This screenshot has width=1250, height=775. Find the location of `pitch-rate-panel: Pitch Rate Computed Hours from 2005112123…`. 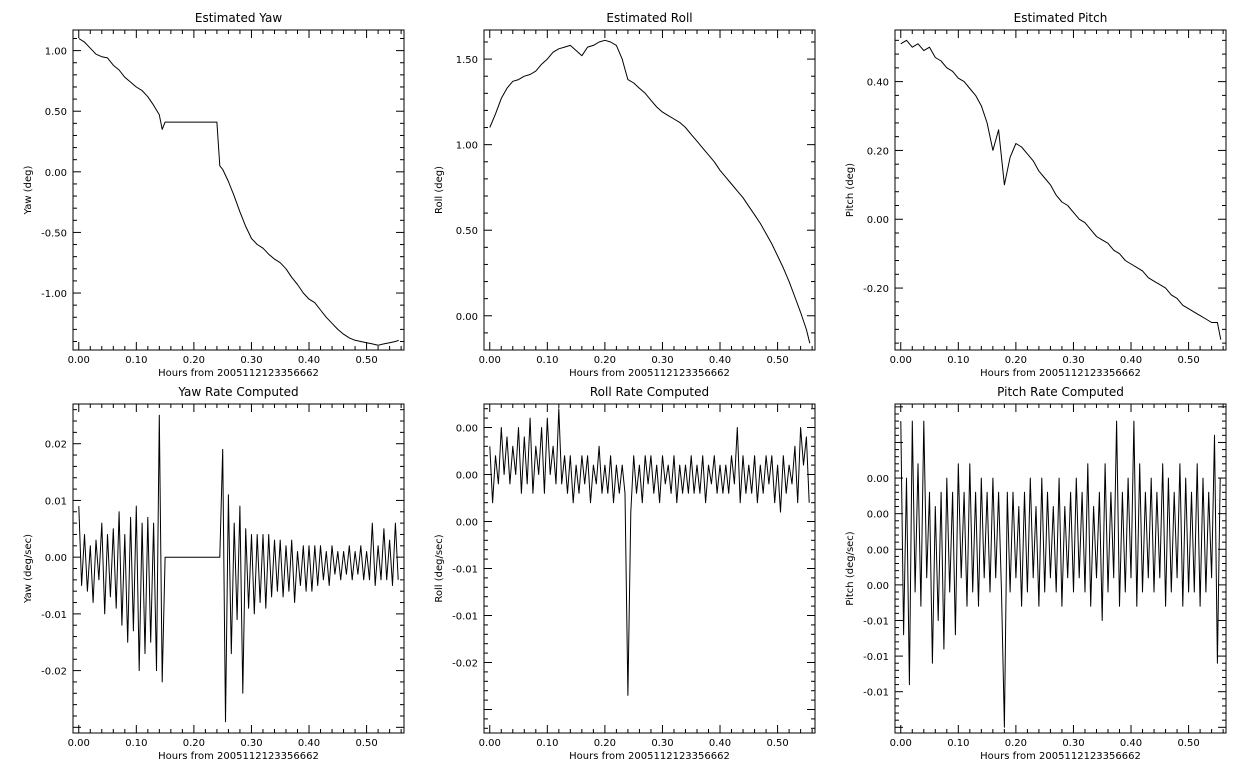

pitch-rate-panel: Pitch Rate Computed Hours from 2005112123… is located at coordinates (1036, 573).